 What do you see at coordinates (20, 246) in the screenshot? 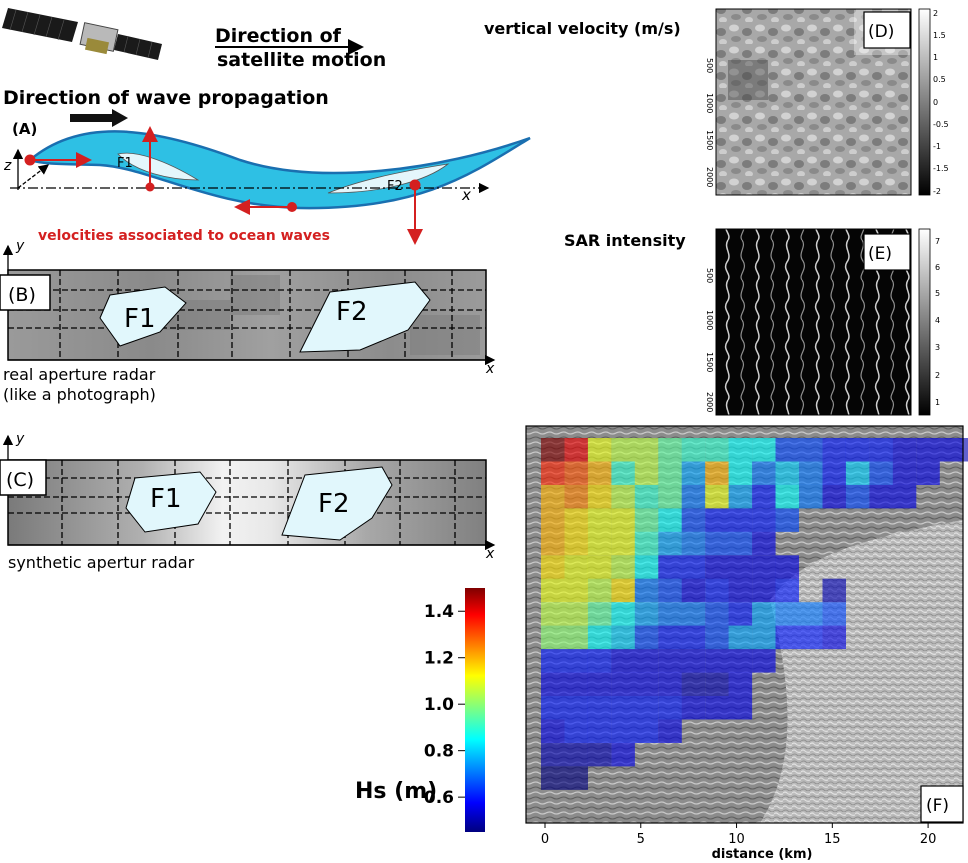
I see `y-axis-label-b: y` at bounding box center [20, 246].